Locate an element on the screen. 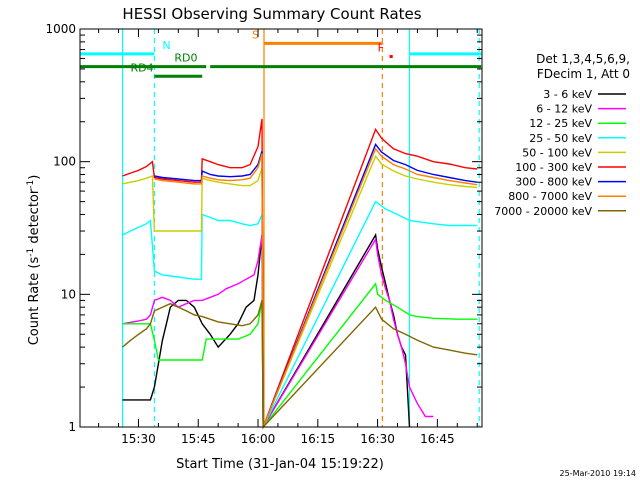  chart-title: HESSI Observing Summary Count Rates is located at coordinates (271, 14).